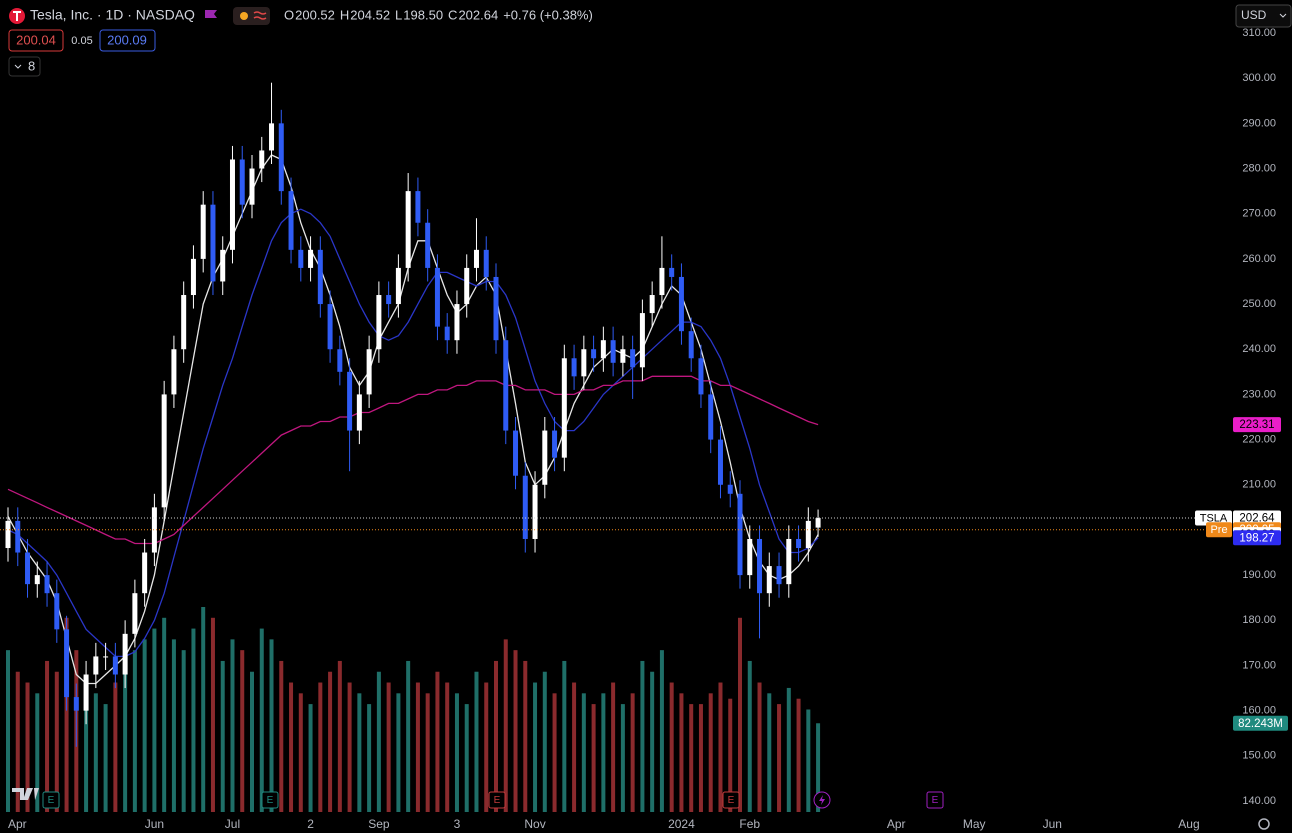 This screenshot has width=1292, height=833. Describe the element at coordinates (1264, 824) in the screenshot. I see `settings` at that location.